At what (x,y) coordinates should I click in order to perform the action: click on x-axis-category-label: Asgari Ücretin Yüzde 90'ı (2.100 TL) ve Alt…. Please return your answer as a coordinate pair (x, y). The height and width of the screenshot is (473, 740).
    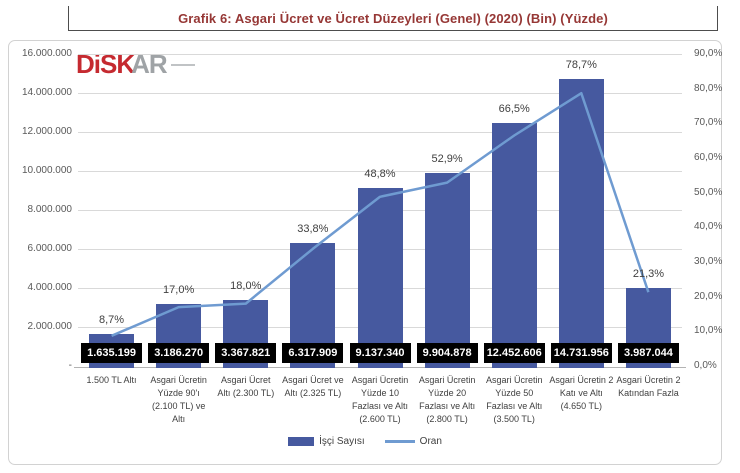
    Looking at the image, I should click on (179, 400).